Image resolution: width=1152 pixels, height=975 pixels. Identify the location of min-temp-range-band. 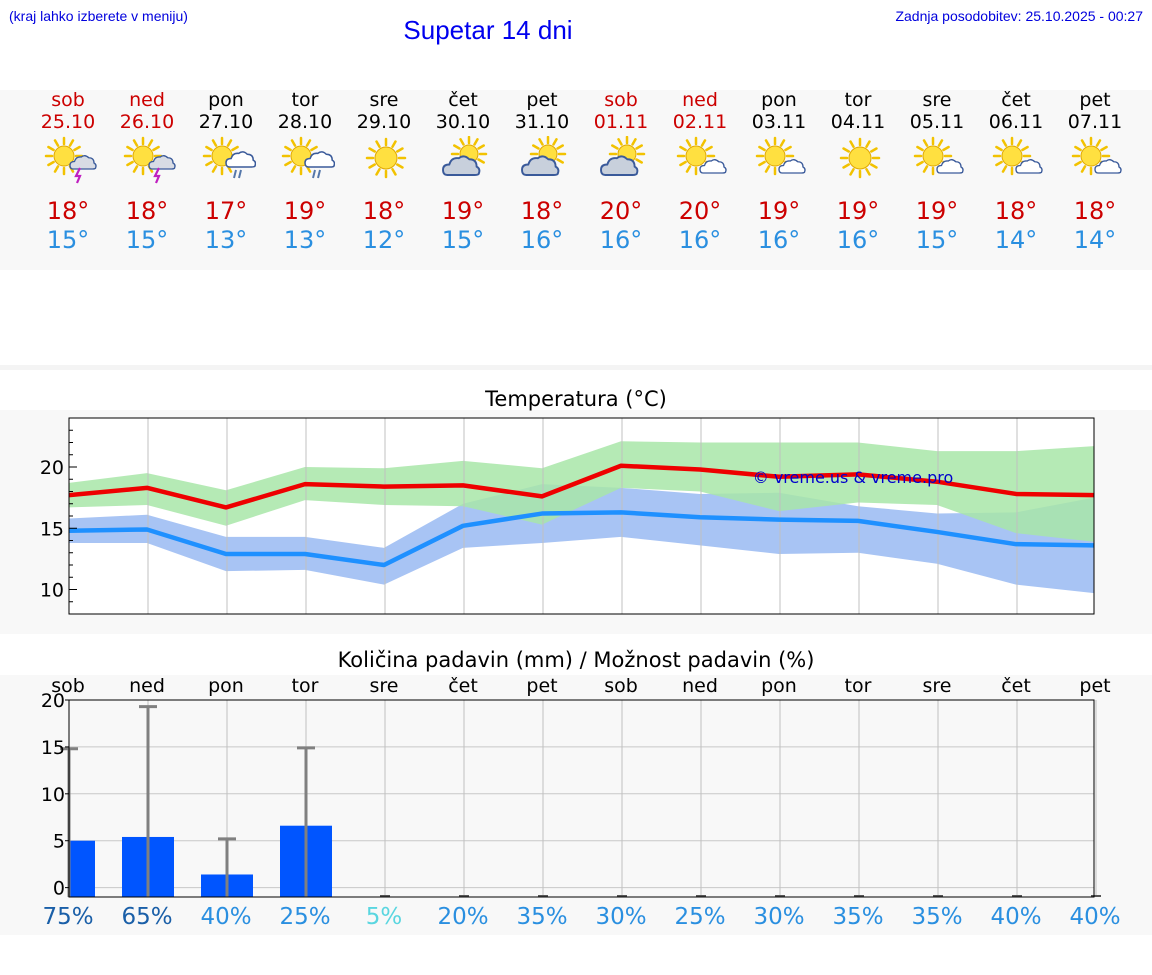
(581, 539).